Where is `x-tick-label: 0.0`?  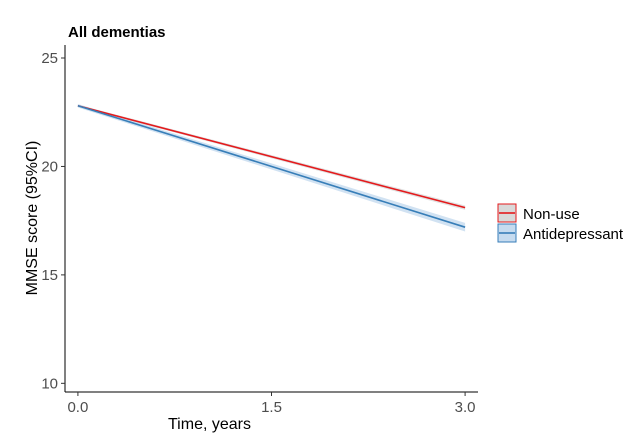 x-tick-label: 0.0 is located at coordinates (77, 407).